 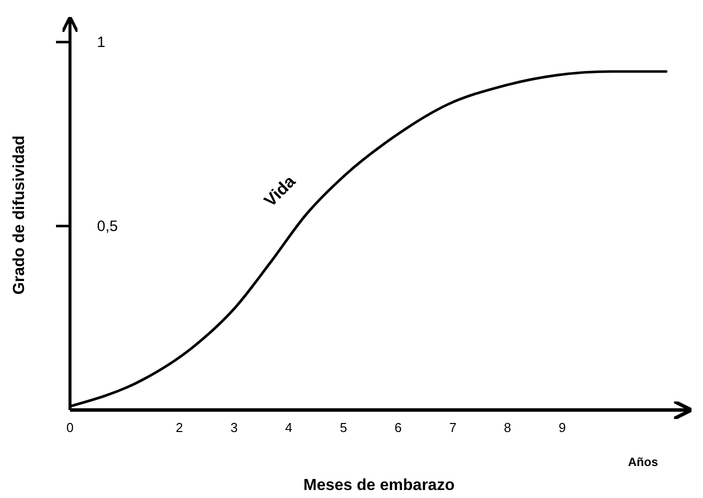 What do you see at coordinates (562, 427) in the screenshot?
I see `x-tick-label: 9` at bounding box center [562, 427].